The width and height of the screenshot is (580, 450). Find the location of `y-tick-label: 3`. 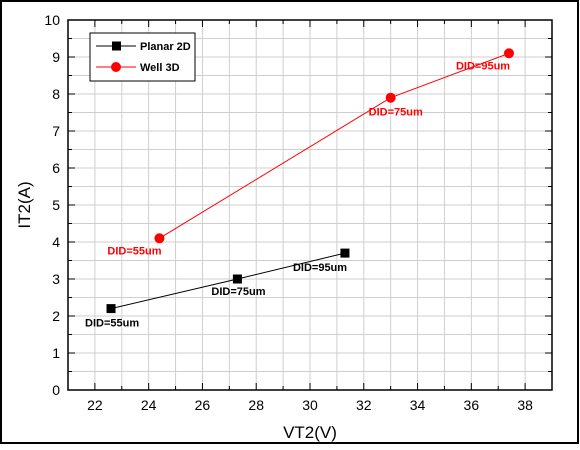

y-tick-label: 3 is located at coordinates (56, 279).